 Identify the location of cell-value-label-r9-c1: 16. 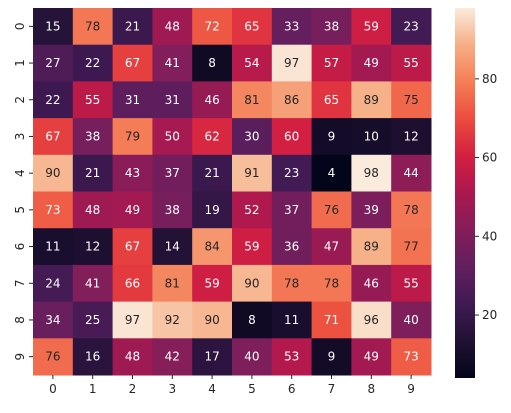
(92, 357).